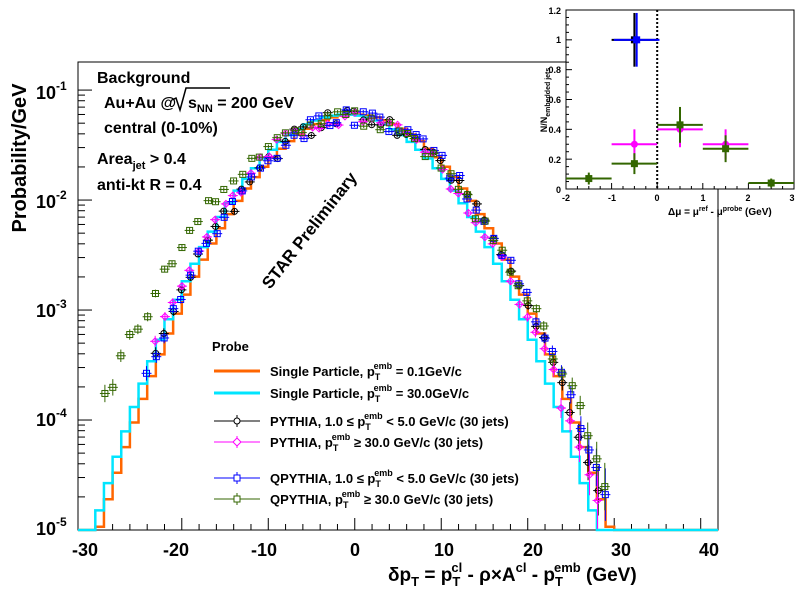 The height and width of the screenshot is (592, 800). What do you see at coordinates (512, 574) in the screenshot?
I see `main-x-axis-title: δpT = pTcl - ρ×Acl - pTemb (GeV)` at bounding box center [512, 574].